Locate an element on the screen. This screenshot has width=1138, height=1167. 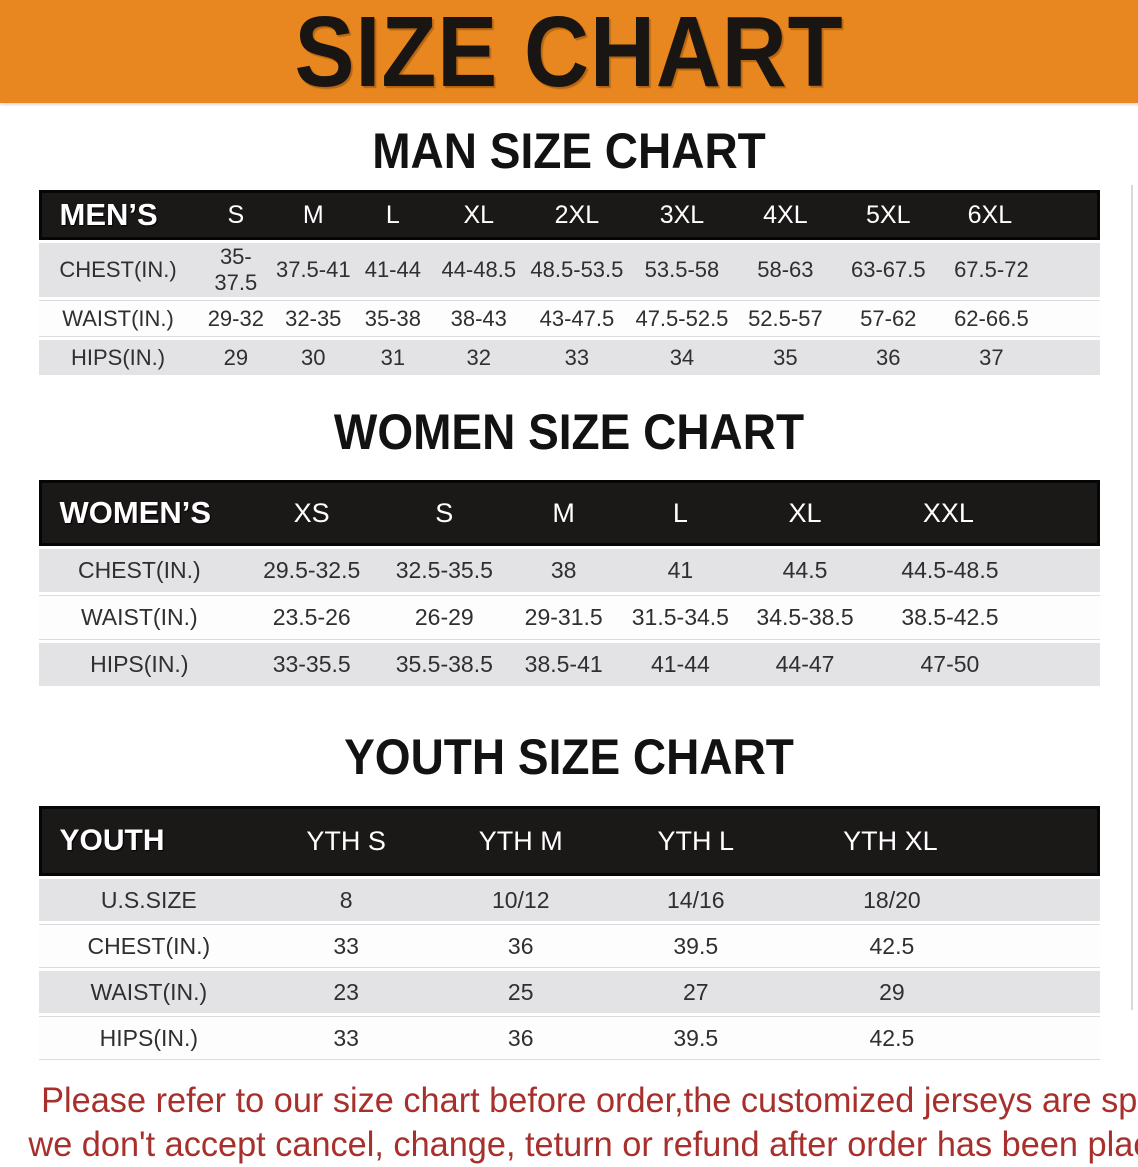
youth-waist-value: 27 is located at coordinates (696, 992).